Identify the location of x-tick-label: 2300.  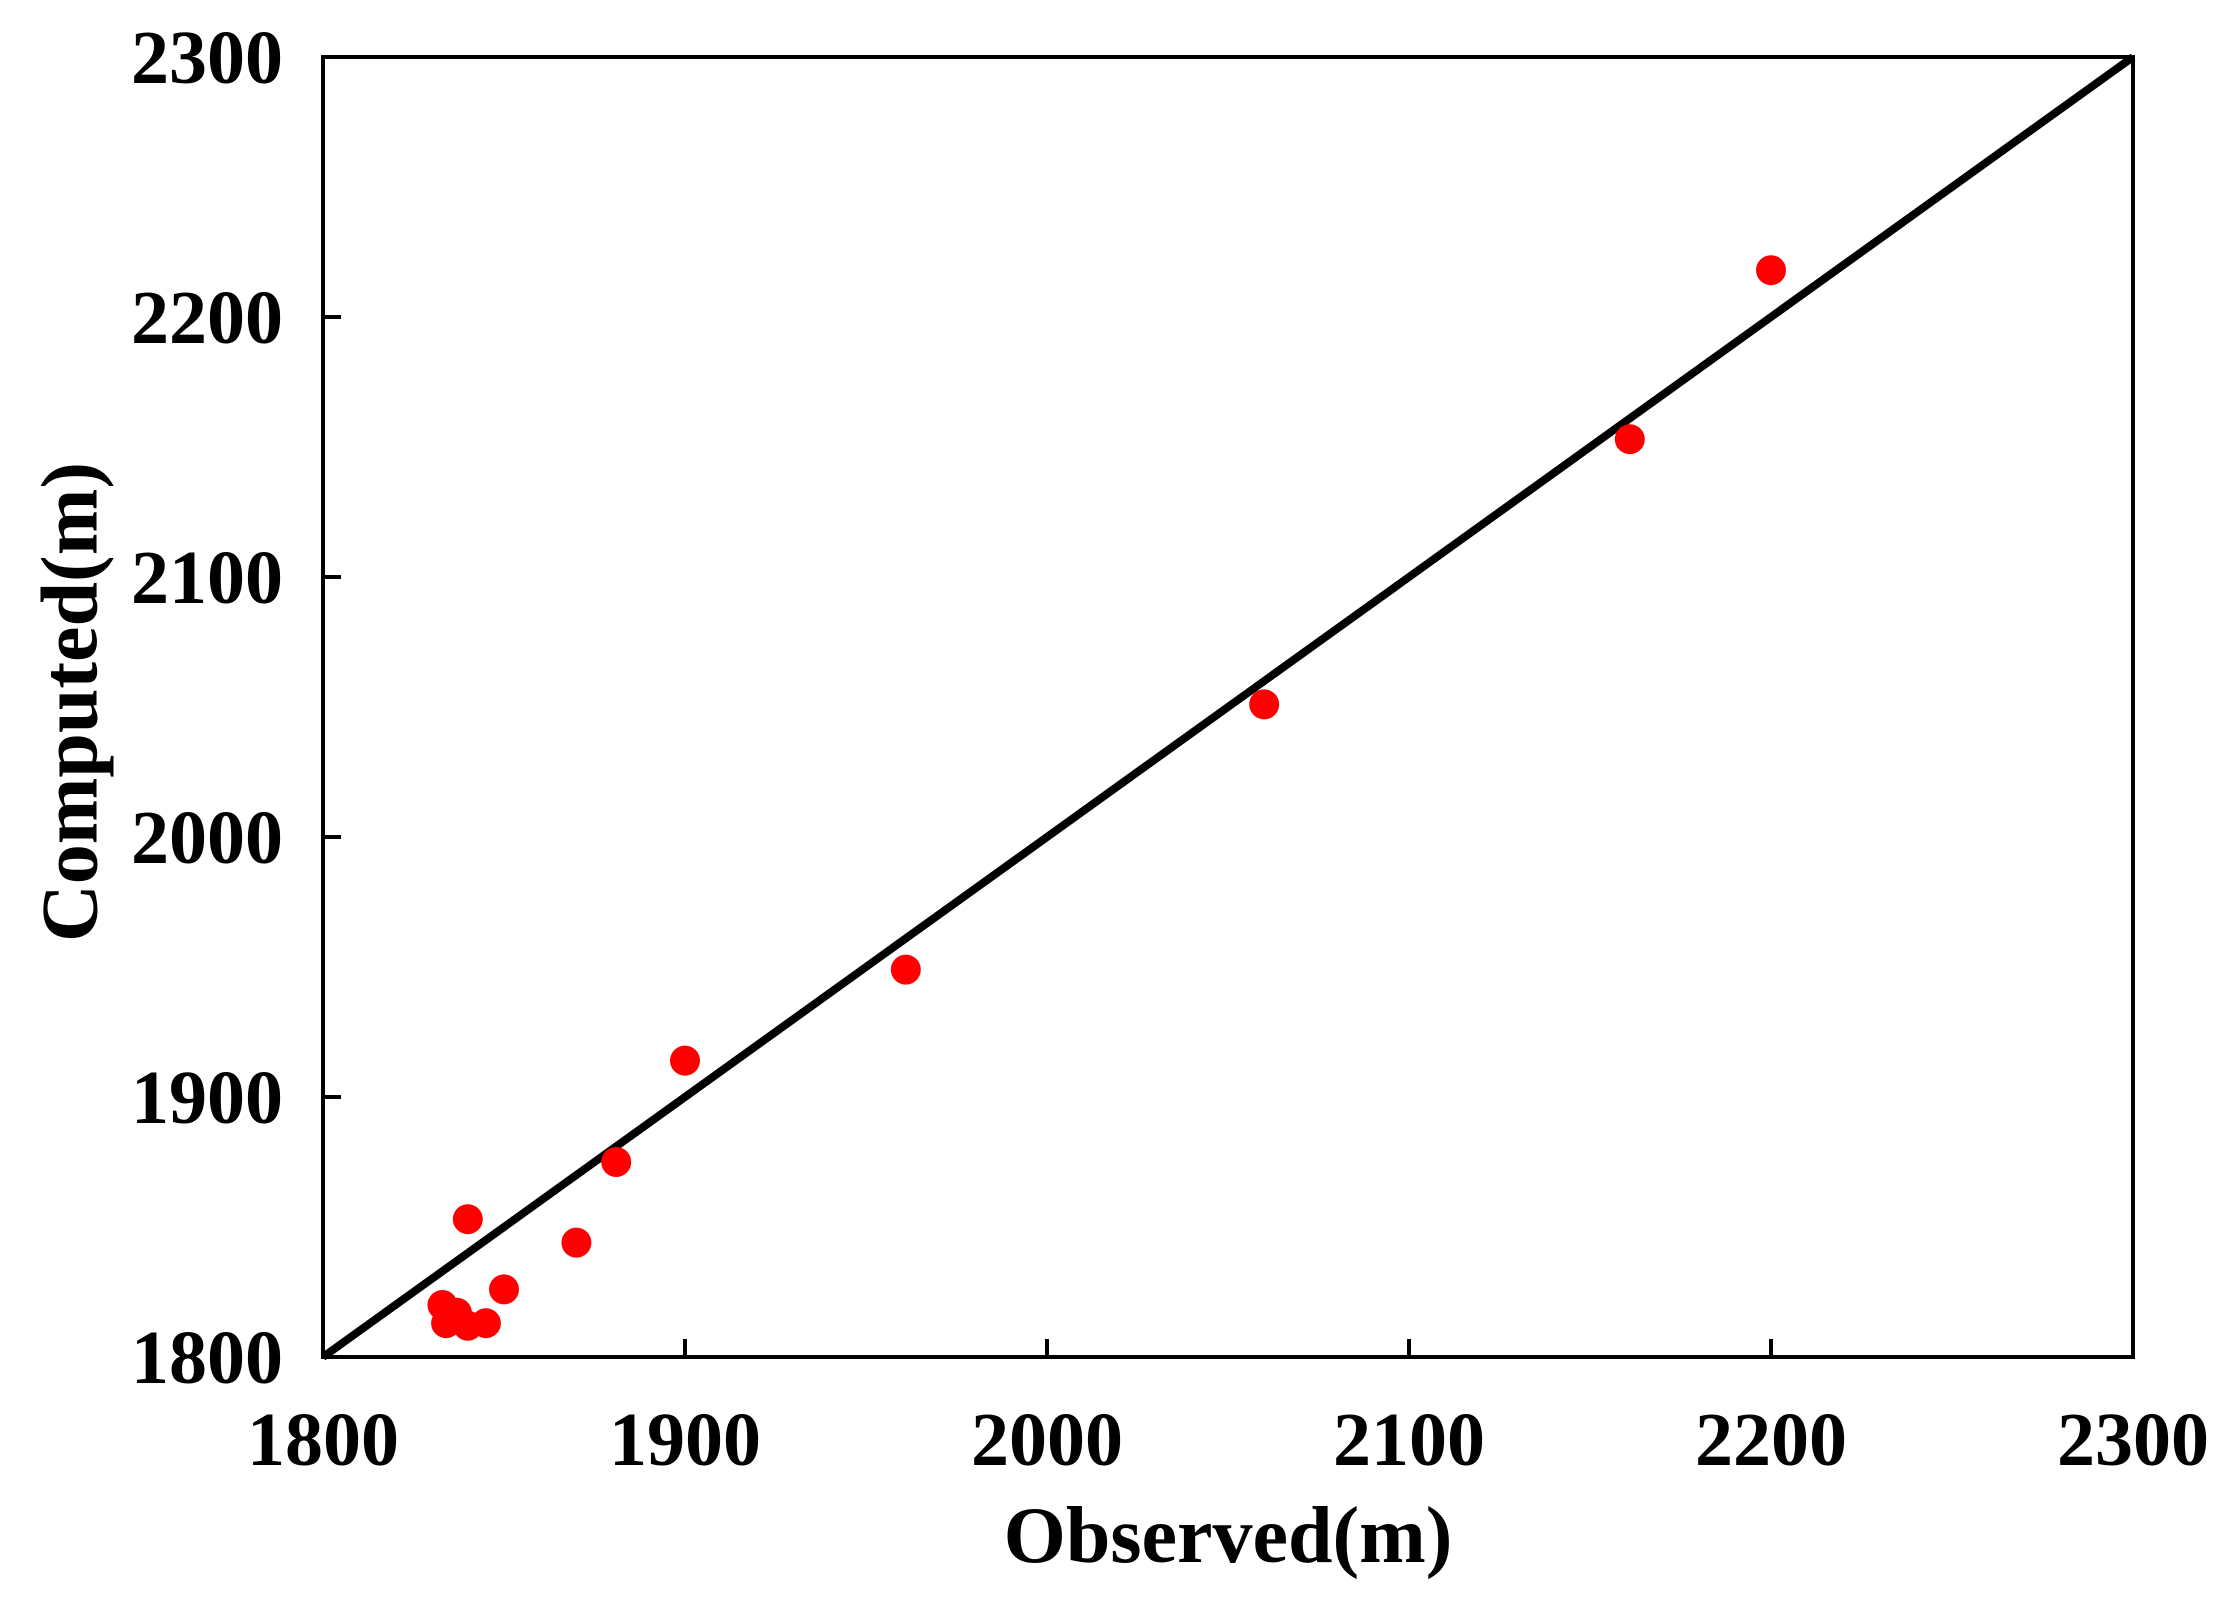
(2133, 1440).